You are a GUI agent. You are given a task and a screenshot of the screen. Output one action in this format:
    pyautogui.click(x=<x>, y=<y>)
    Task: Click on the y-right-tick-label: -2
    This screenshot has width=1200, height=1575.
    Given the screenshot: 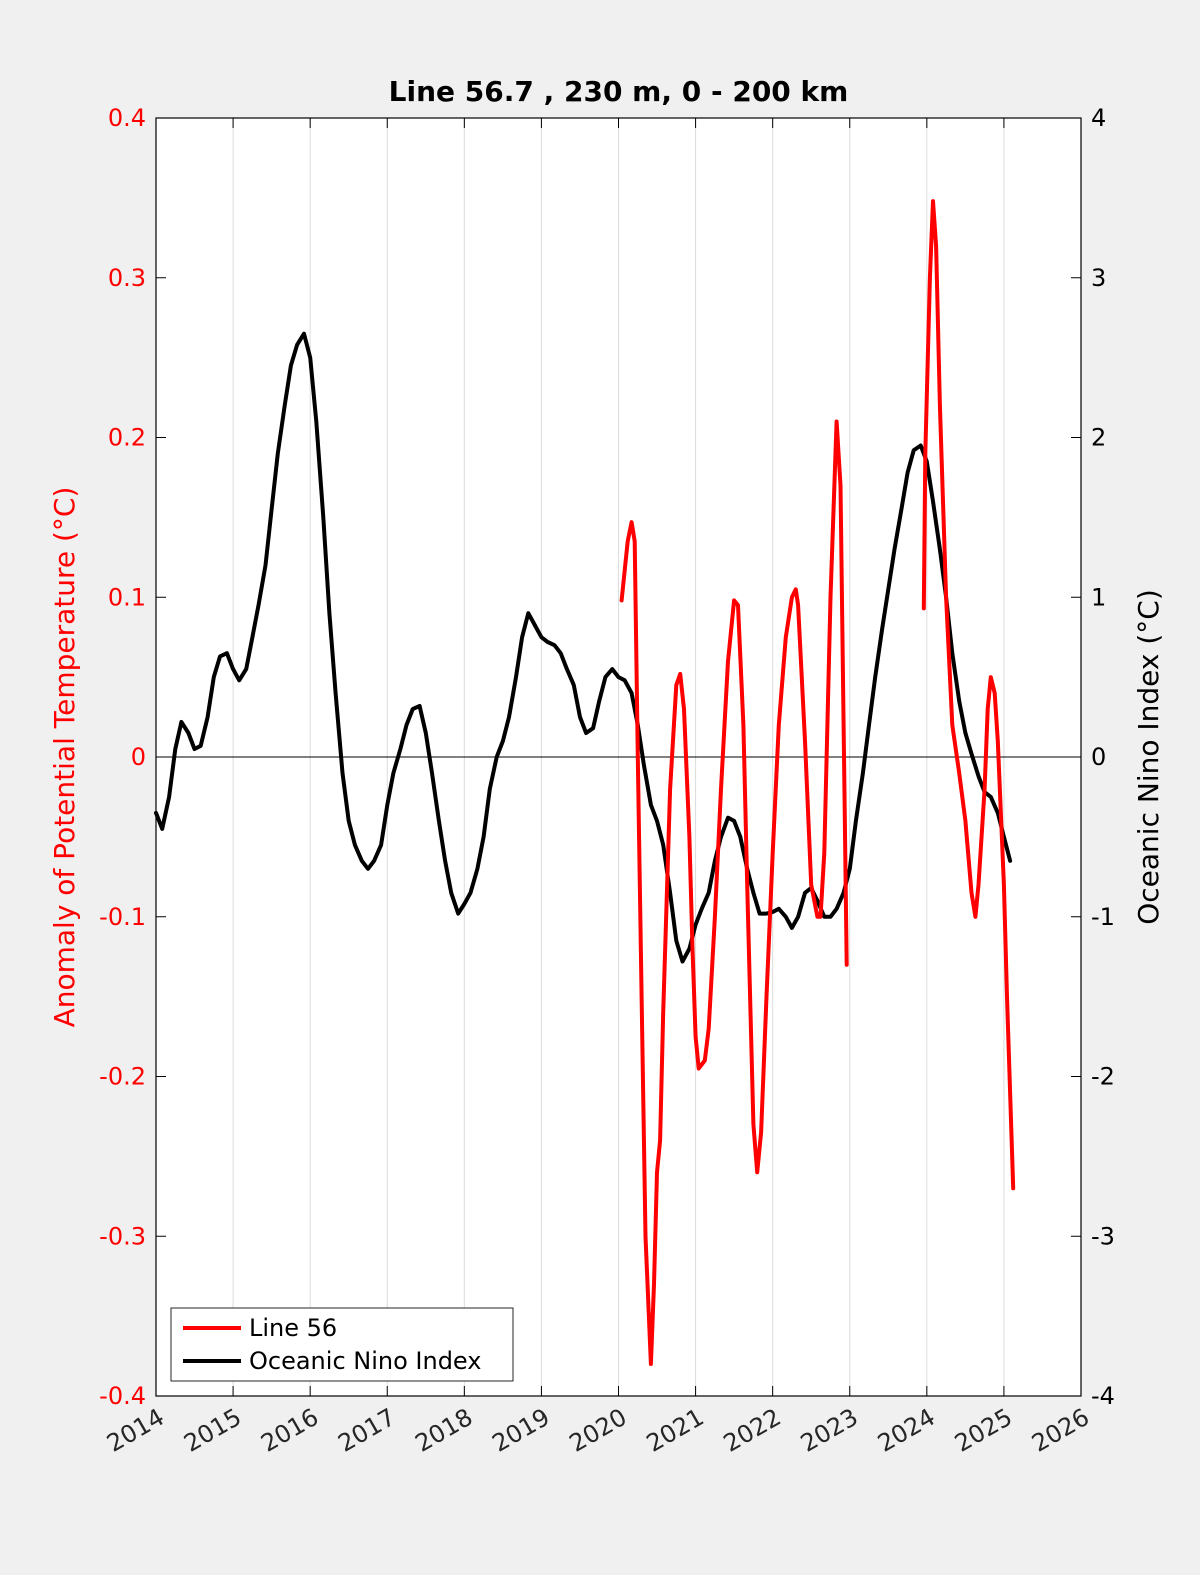 What is the action you would take?
    pyautogui.click(x=1103, y=1077)
    